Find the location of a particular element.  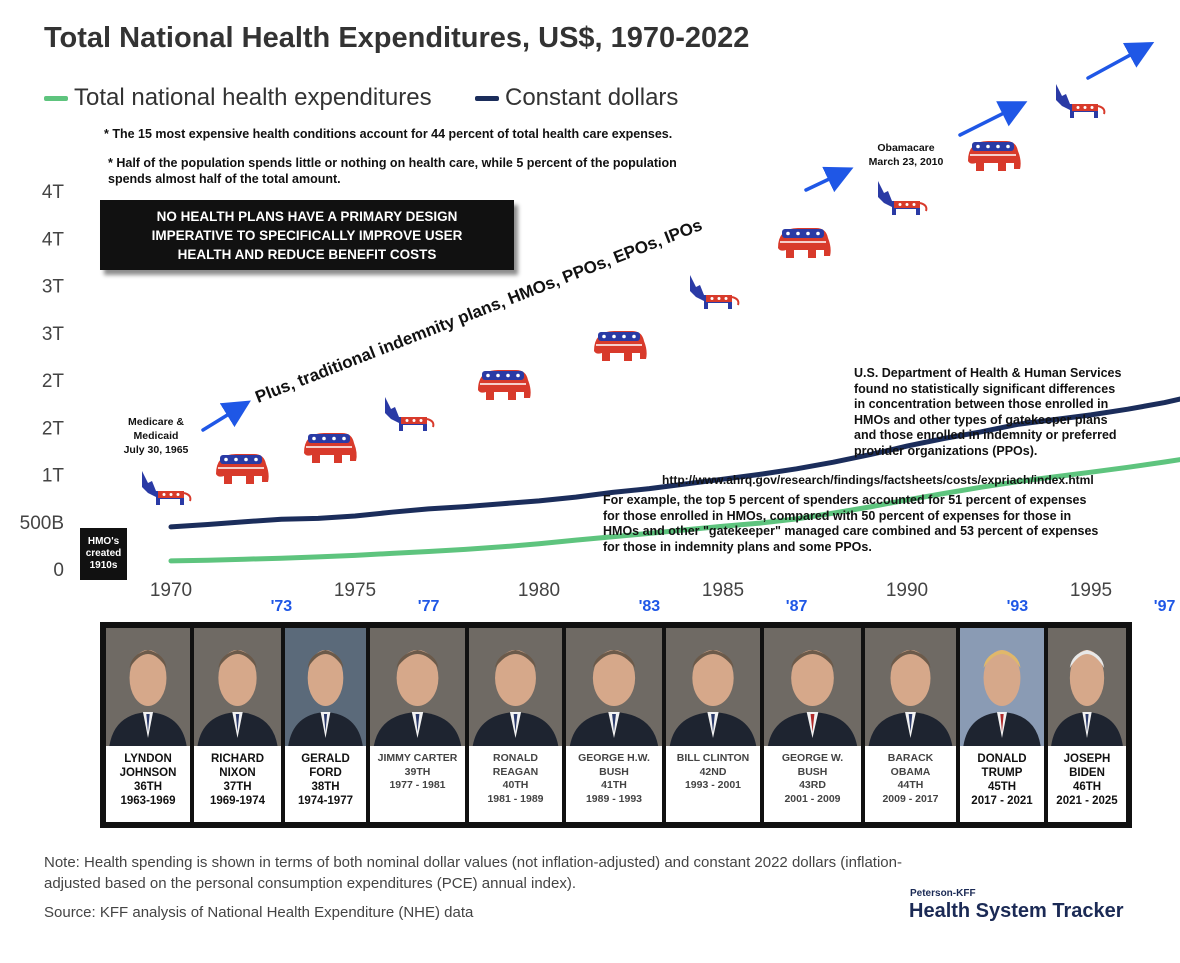

y-tick-label: 1T is located at coordinates (53, 476).